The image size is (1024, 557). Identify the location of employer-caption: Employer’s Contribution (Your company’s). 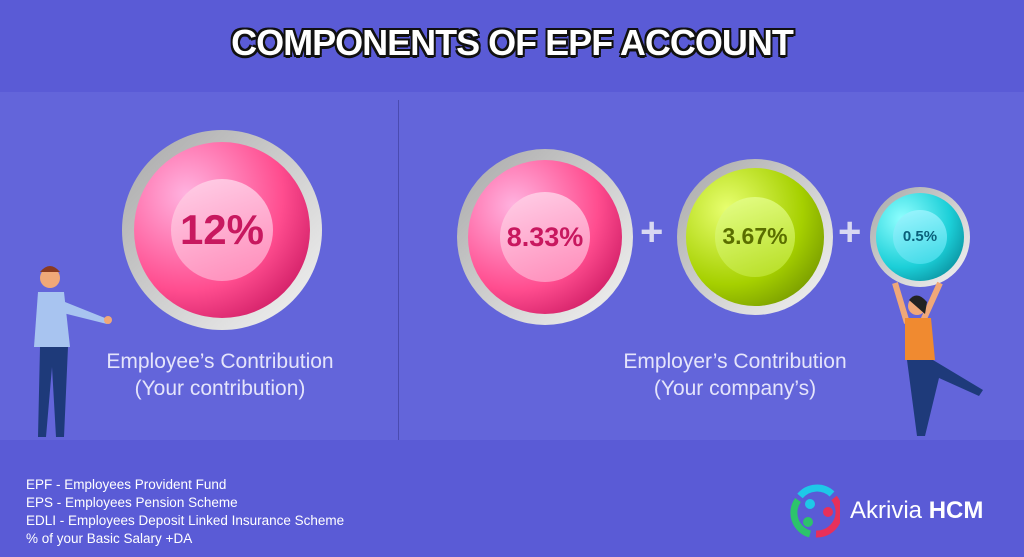
(735, 375).